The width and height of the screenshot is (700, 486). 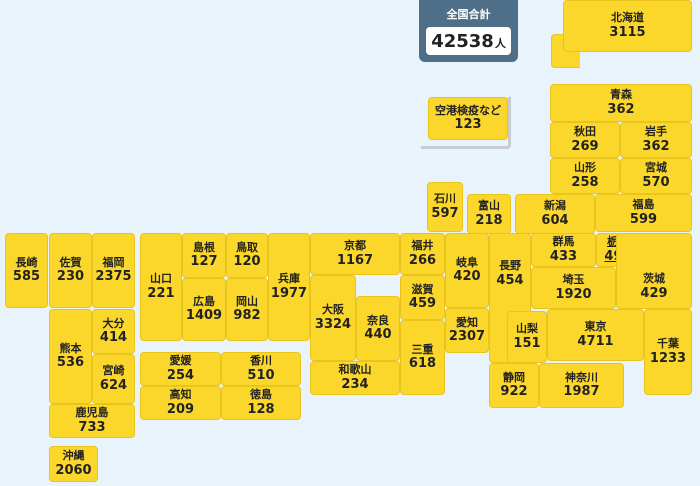 I want to click on pref-value: 221, so click(x=161, y=293).